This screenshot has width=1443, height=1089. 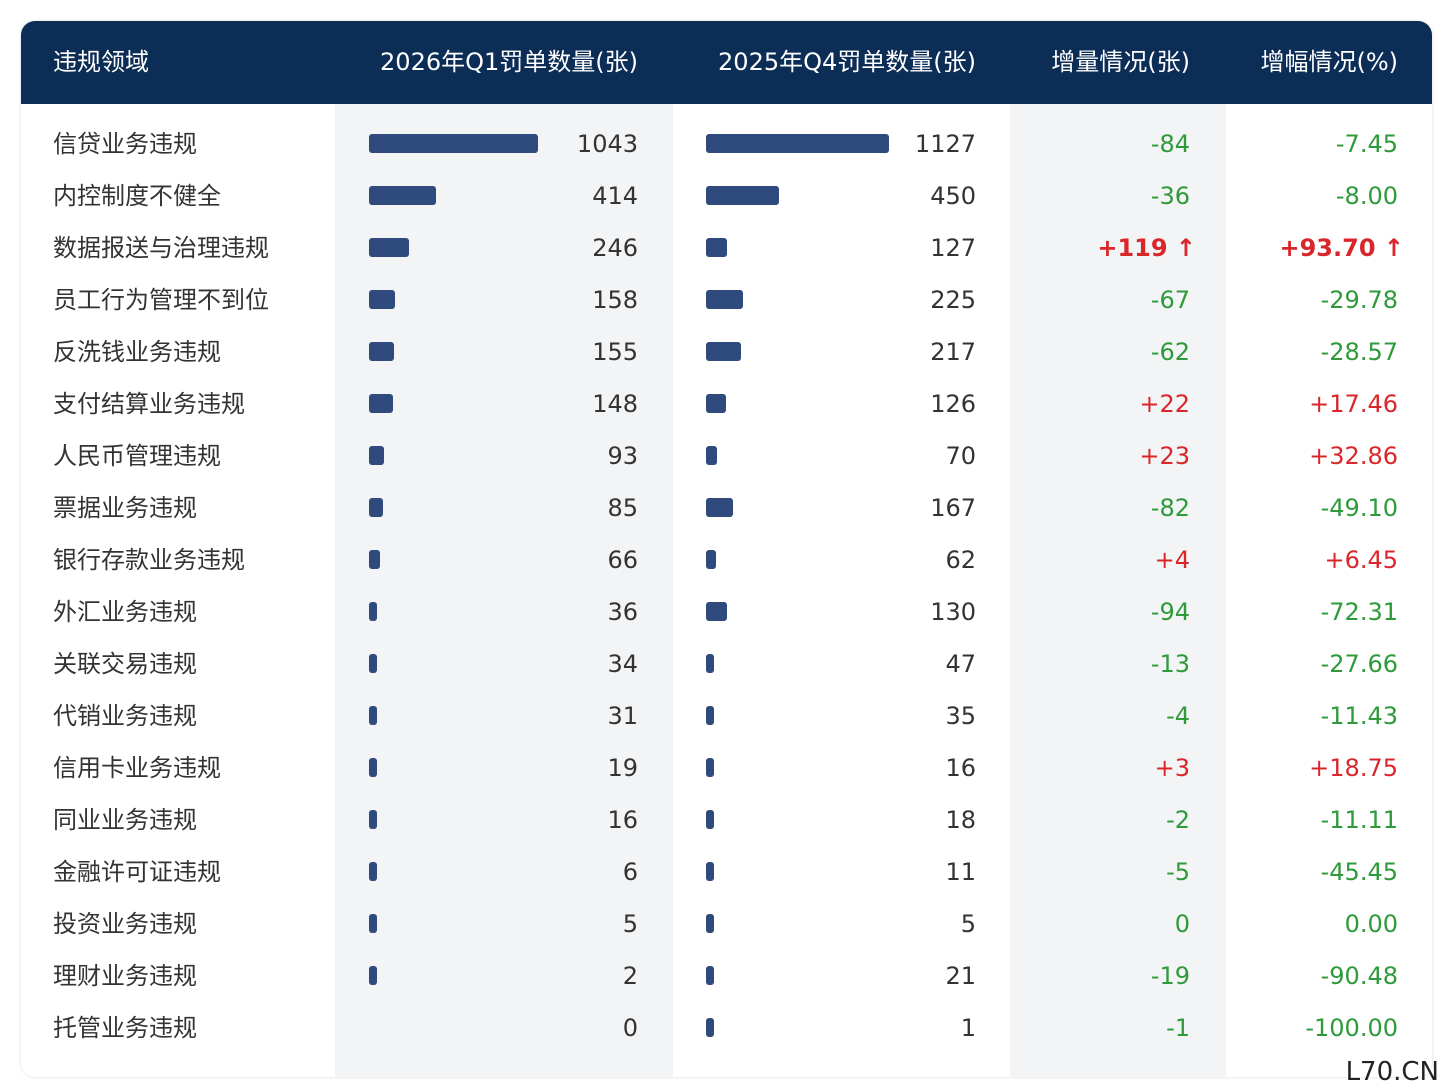 I want to click on count: 450, so click(x=953, y=196).